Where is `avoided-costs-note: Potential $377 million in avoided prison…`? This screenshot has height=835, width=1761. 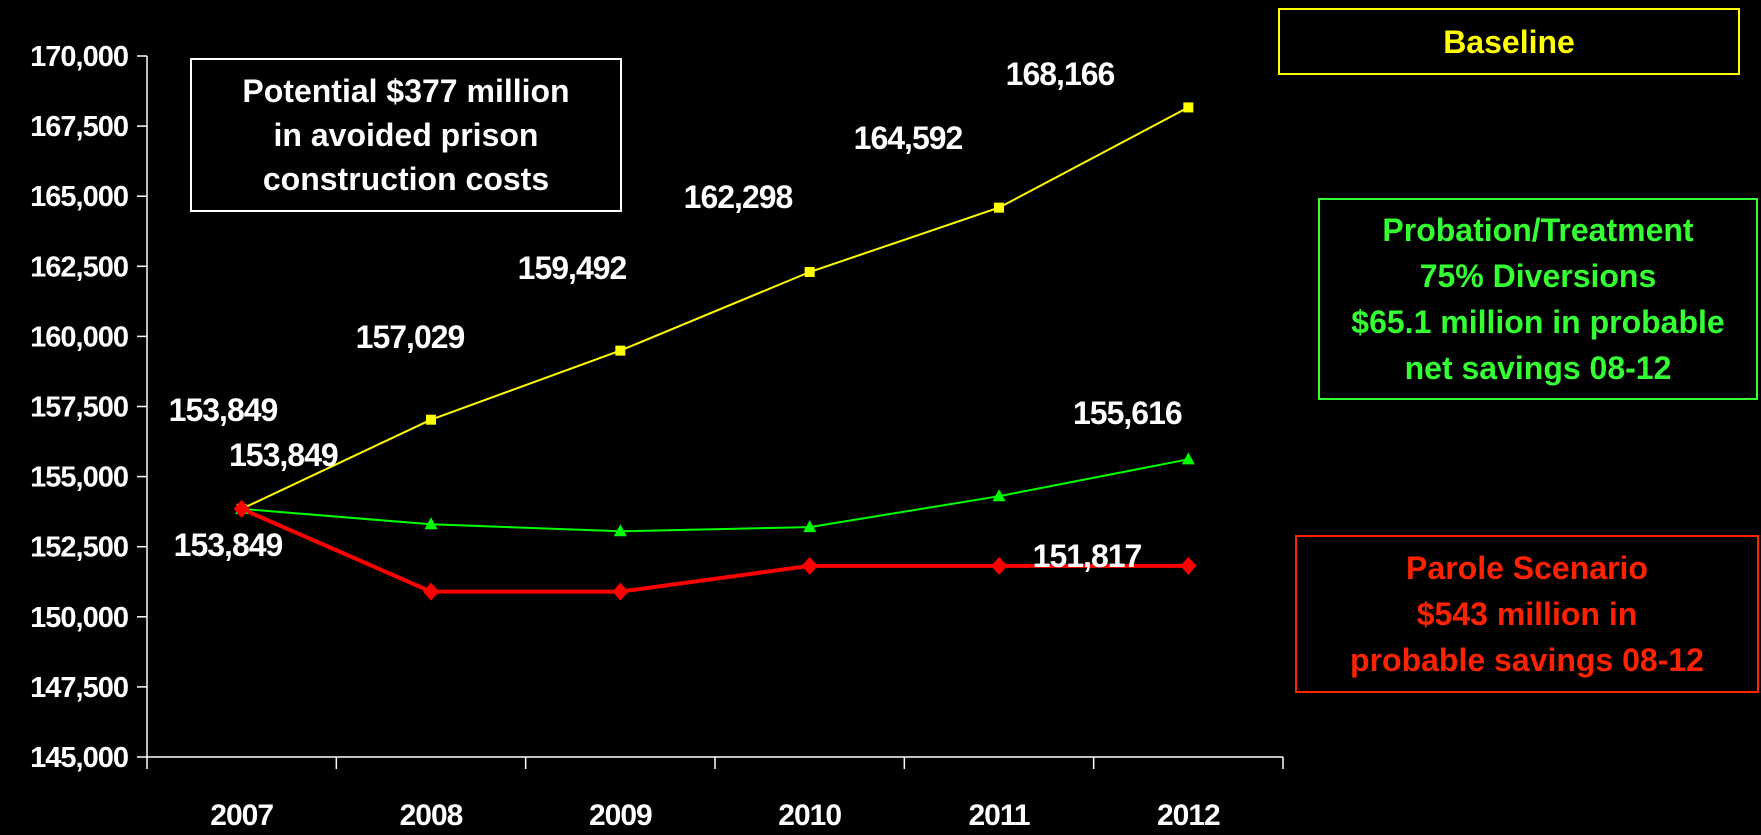 avoided-costs-note: Potential $377 million in avoided prison… is located at coordinates (406, 135).